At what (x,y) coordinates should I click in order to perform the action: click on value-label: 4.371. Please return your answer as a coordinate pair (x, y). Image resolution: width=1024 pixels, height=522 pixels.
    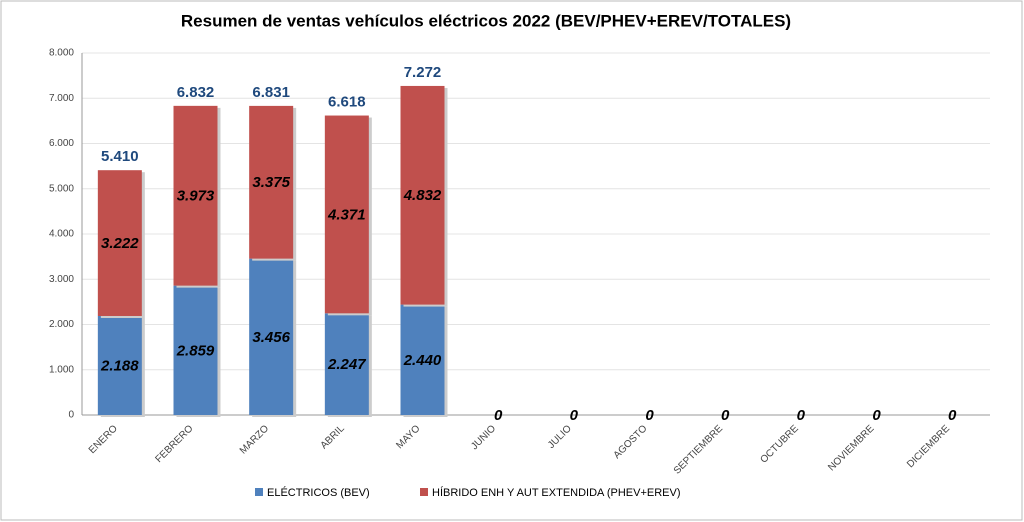
    Looking at the image, I should click on (346, 214).